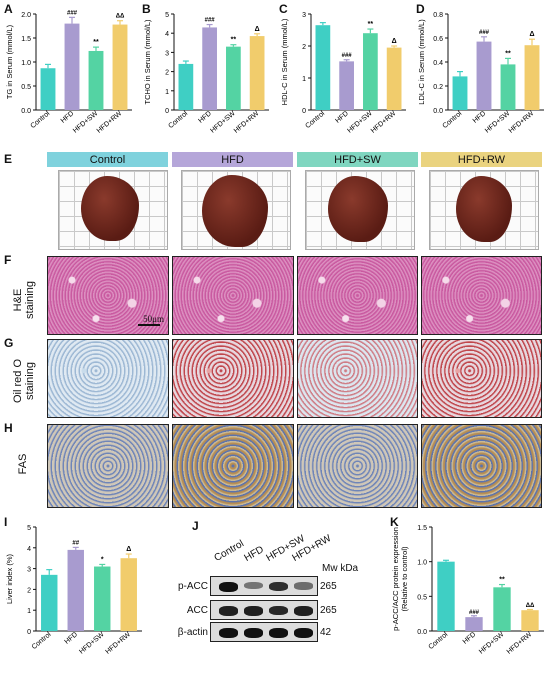  What do you see at coordinates (394, 522) in the screenshot?
I see `panel-letter-k: K` at bounding box center [394, 522].